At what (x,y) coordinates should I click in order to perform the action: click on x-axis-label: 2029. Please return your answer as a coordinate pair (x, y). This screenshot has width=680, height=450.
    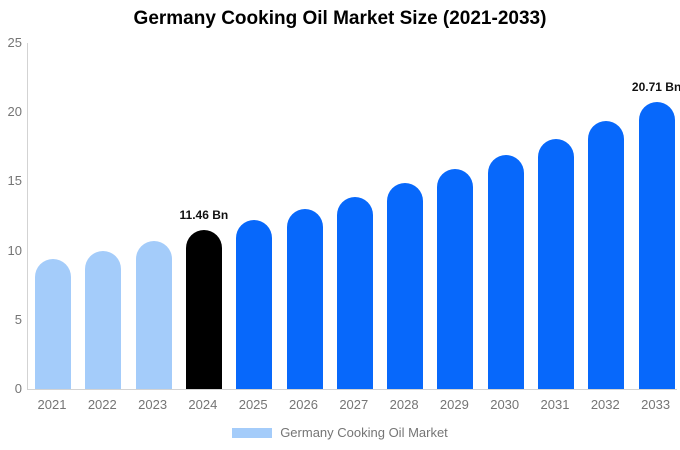
    Looking at the image, I should click on (454, 404).